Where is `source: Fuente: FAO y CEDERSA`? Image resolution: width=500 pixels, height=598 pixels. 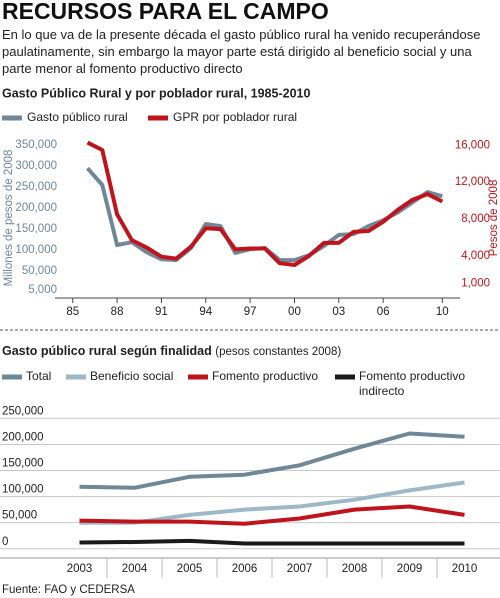 source: Fuente: FAO y CEDERSA is located at coordinates (68, 590).